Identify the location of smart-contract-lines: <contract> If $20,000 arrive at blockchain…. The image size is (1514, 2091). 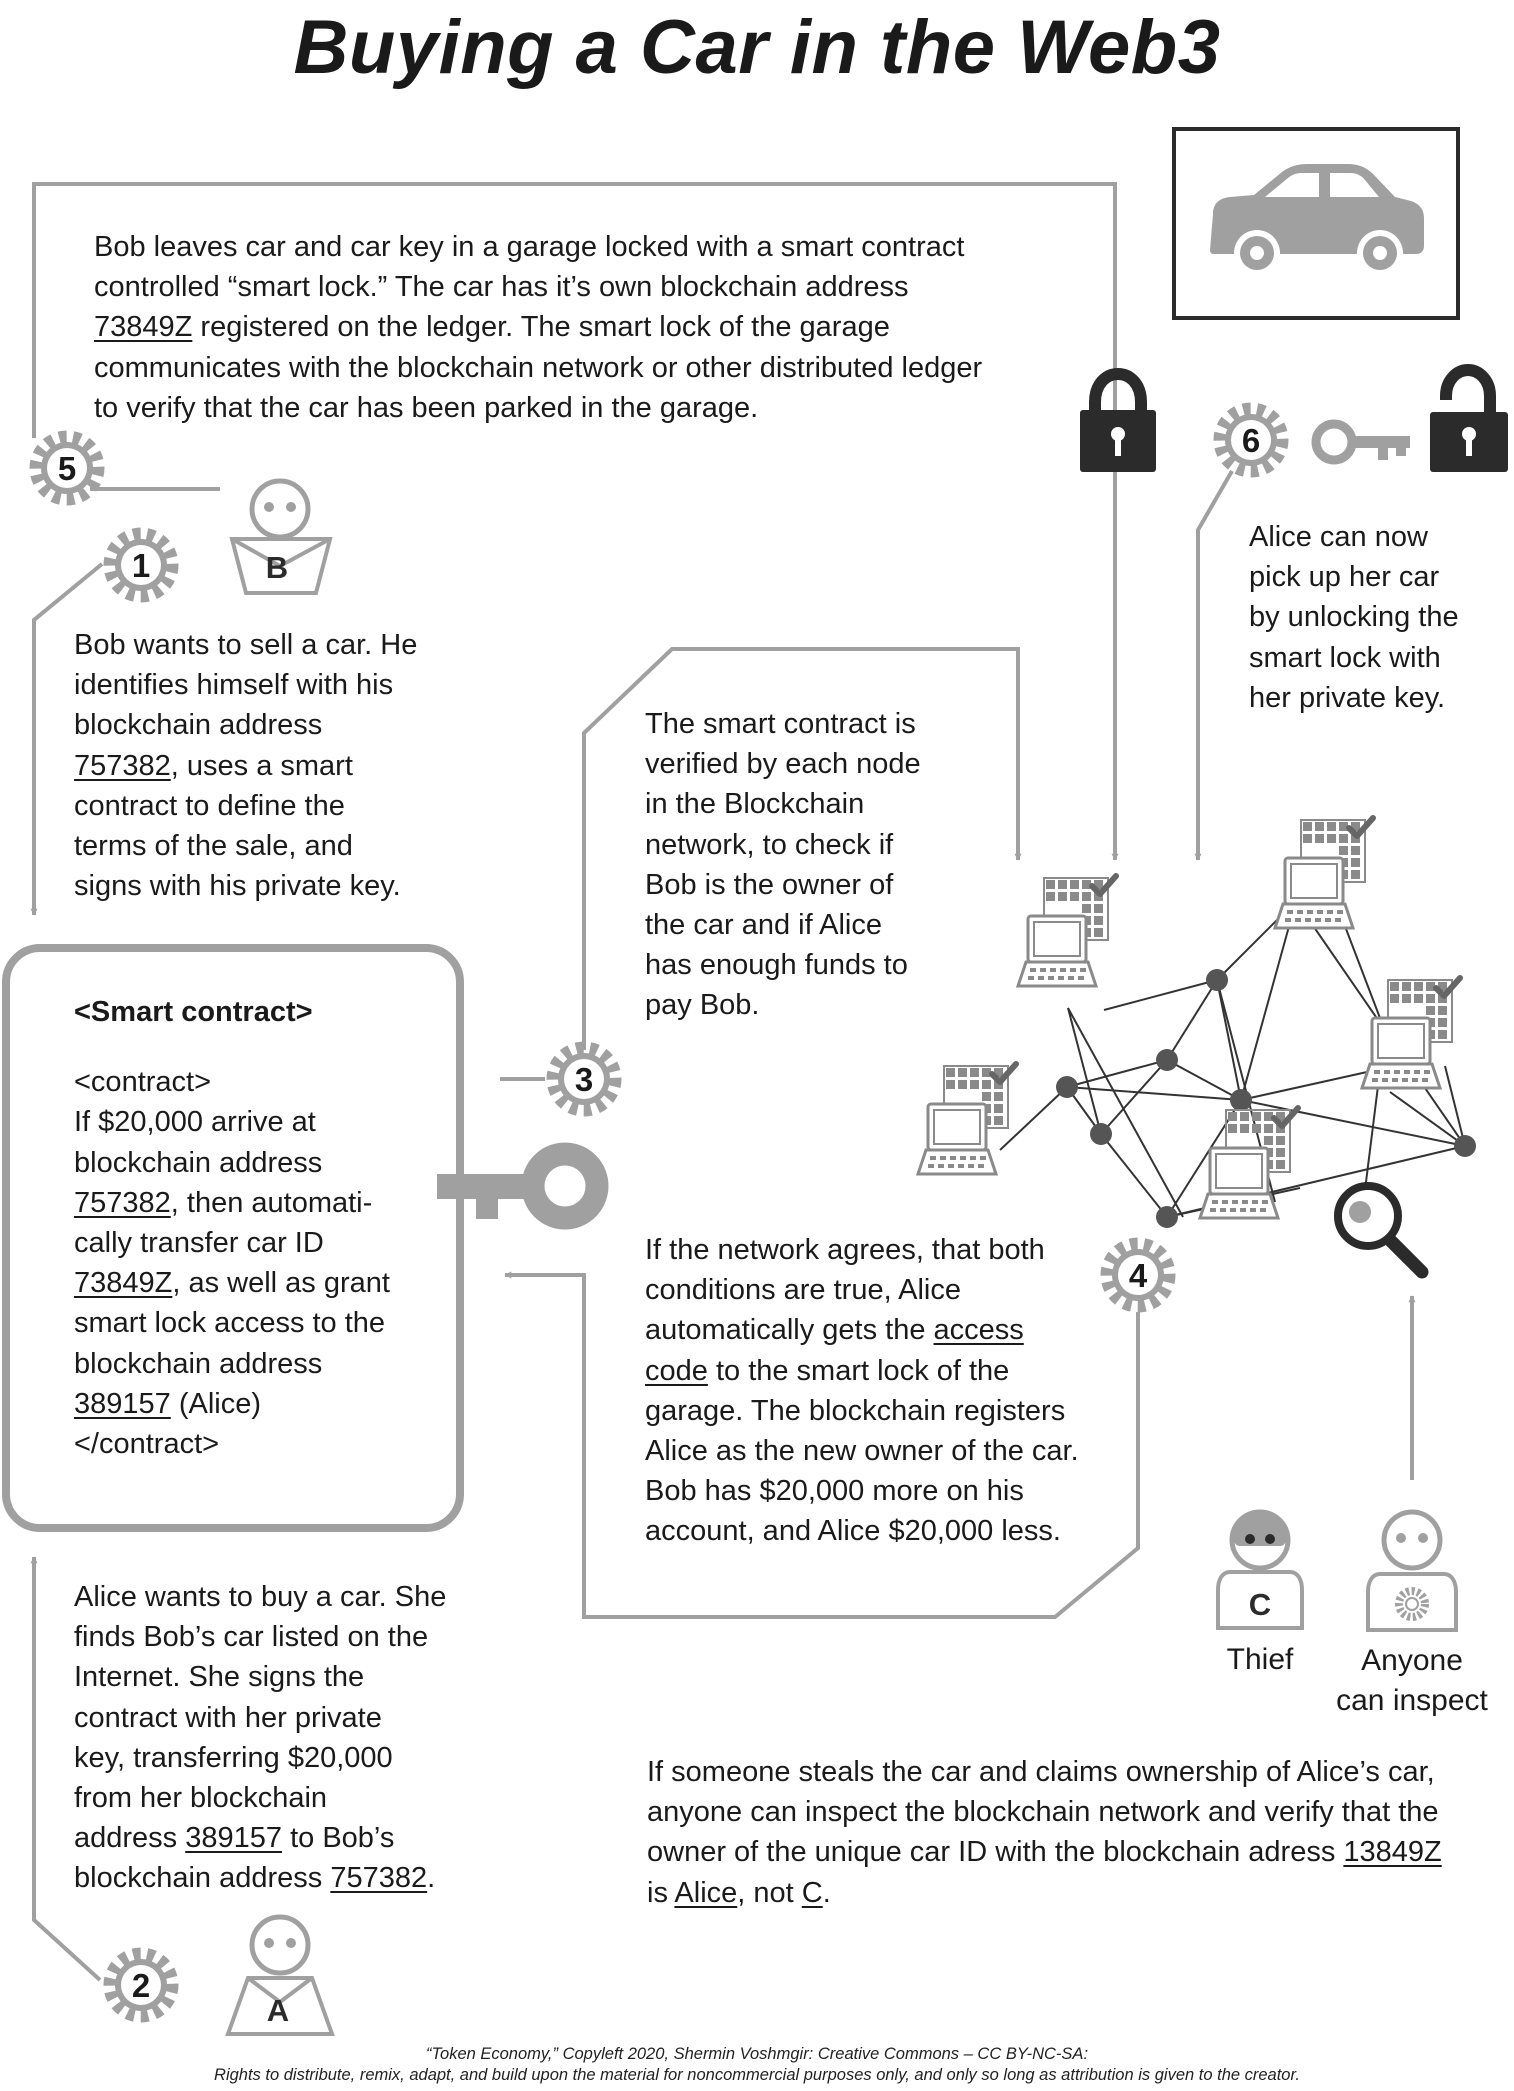
(232, 1263).